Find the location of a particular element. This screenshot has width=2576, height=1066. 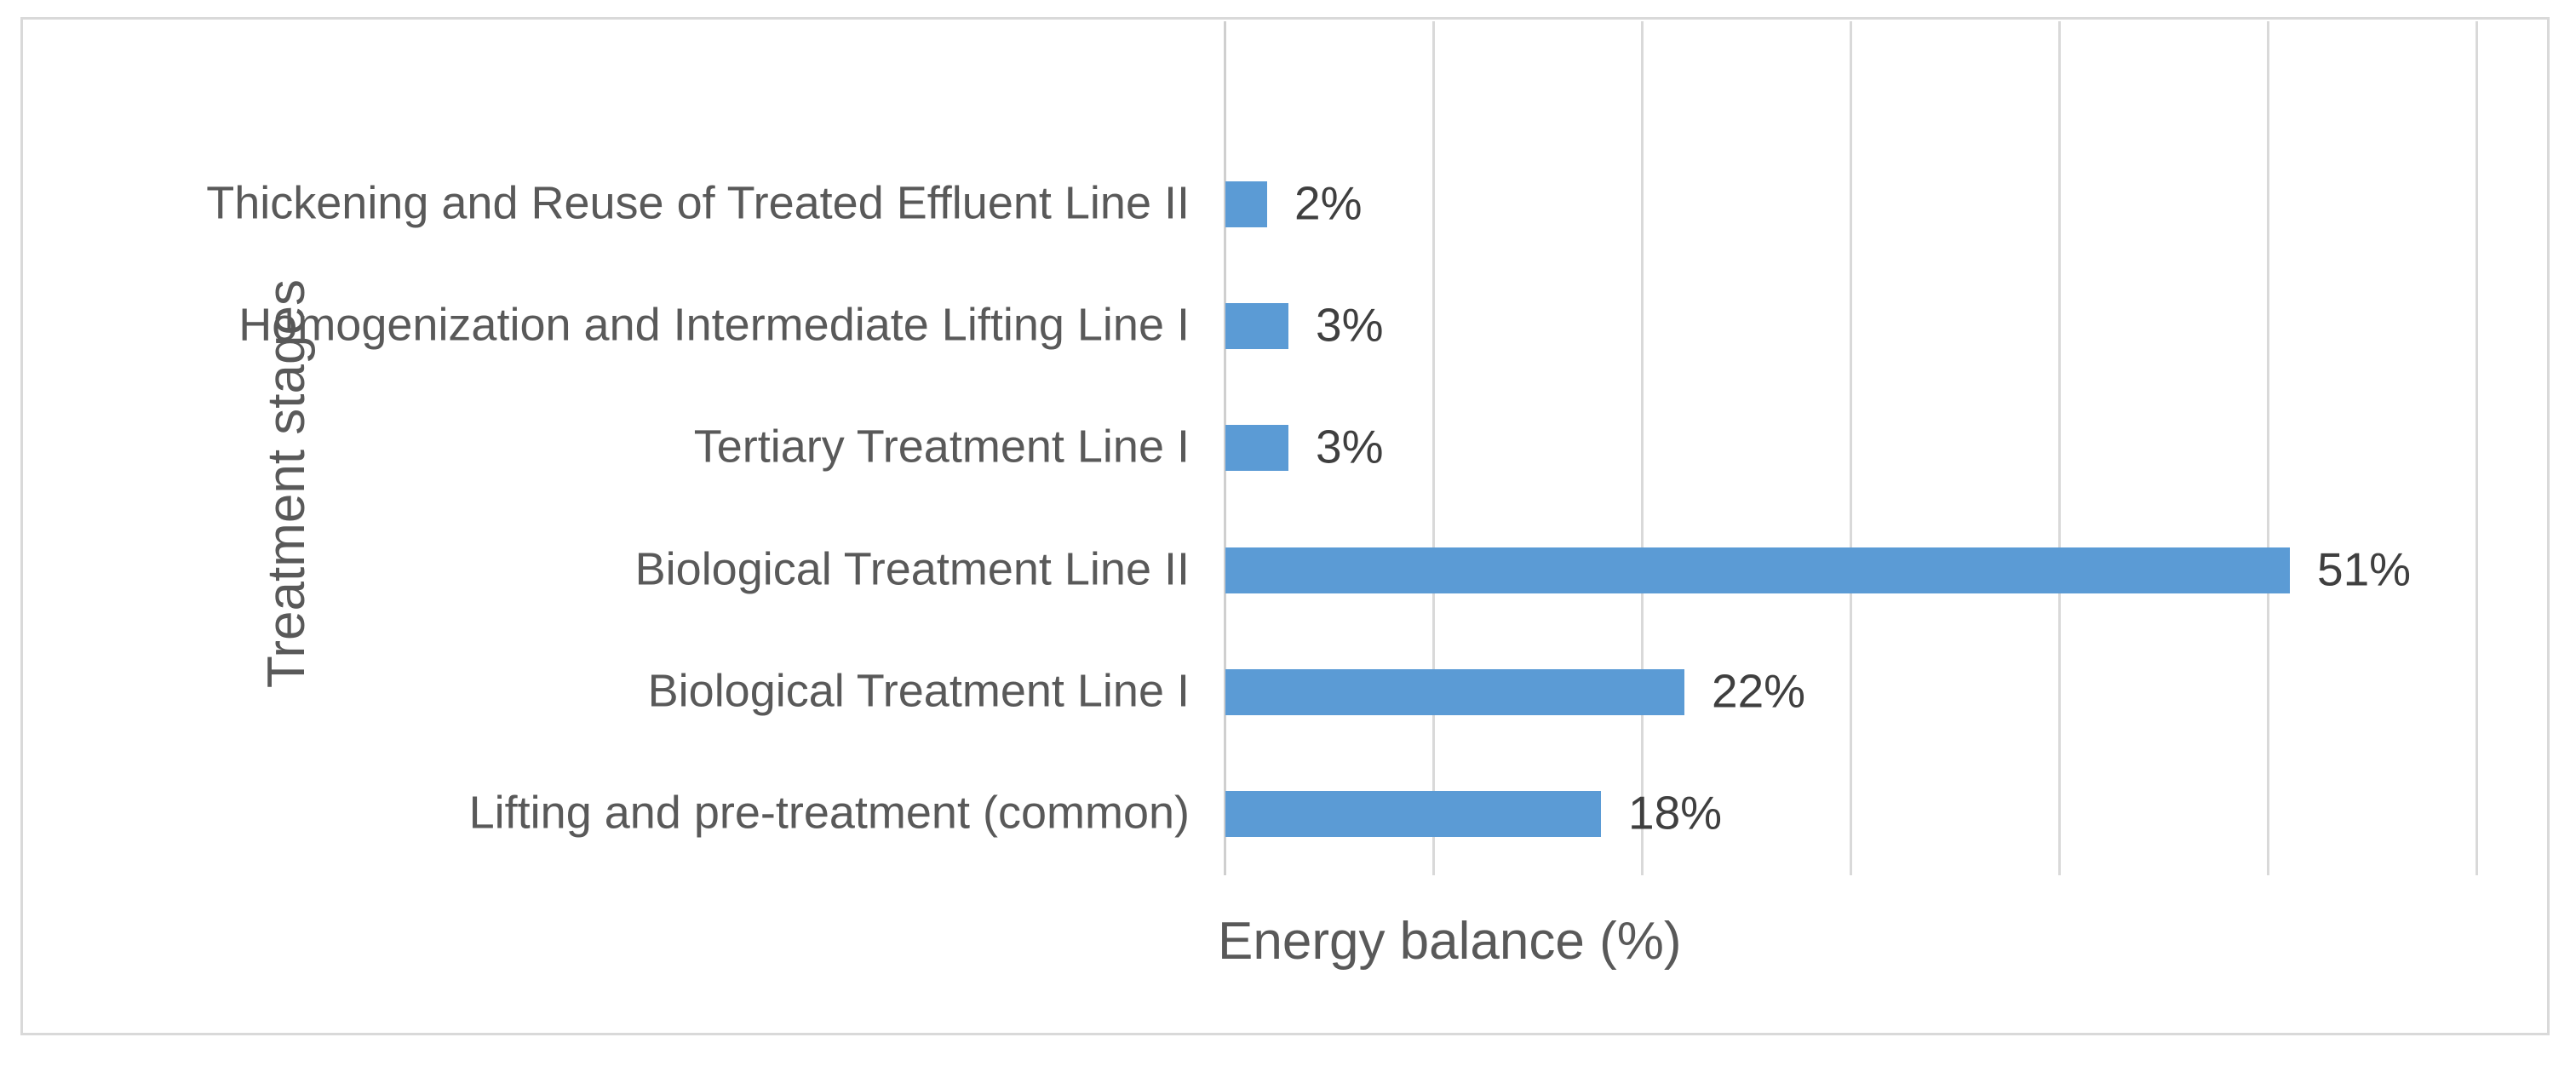

gridline-40pct is located at coordinates (2059, 448).